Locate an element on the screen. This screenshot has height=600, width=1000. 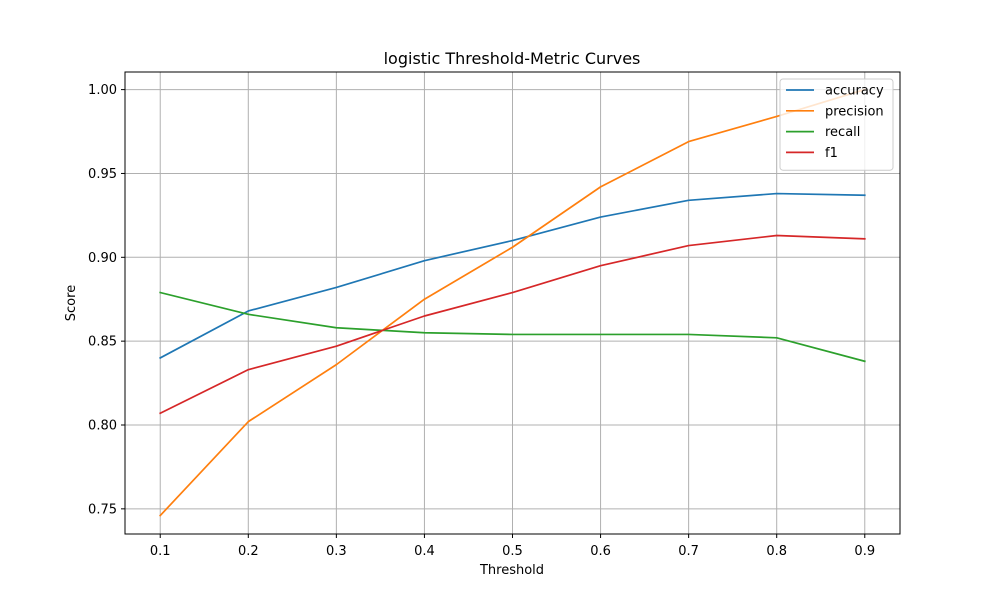
y-tick-label: 0.90 is located at coordinates (102, 258).